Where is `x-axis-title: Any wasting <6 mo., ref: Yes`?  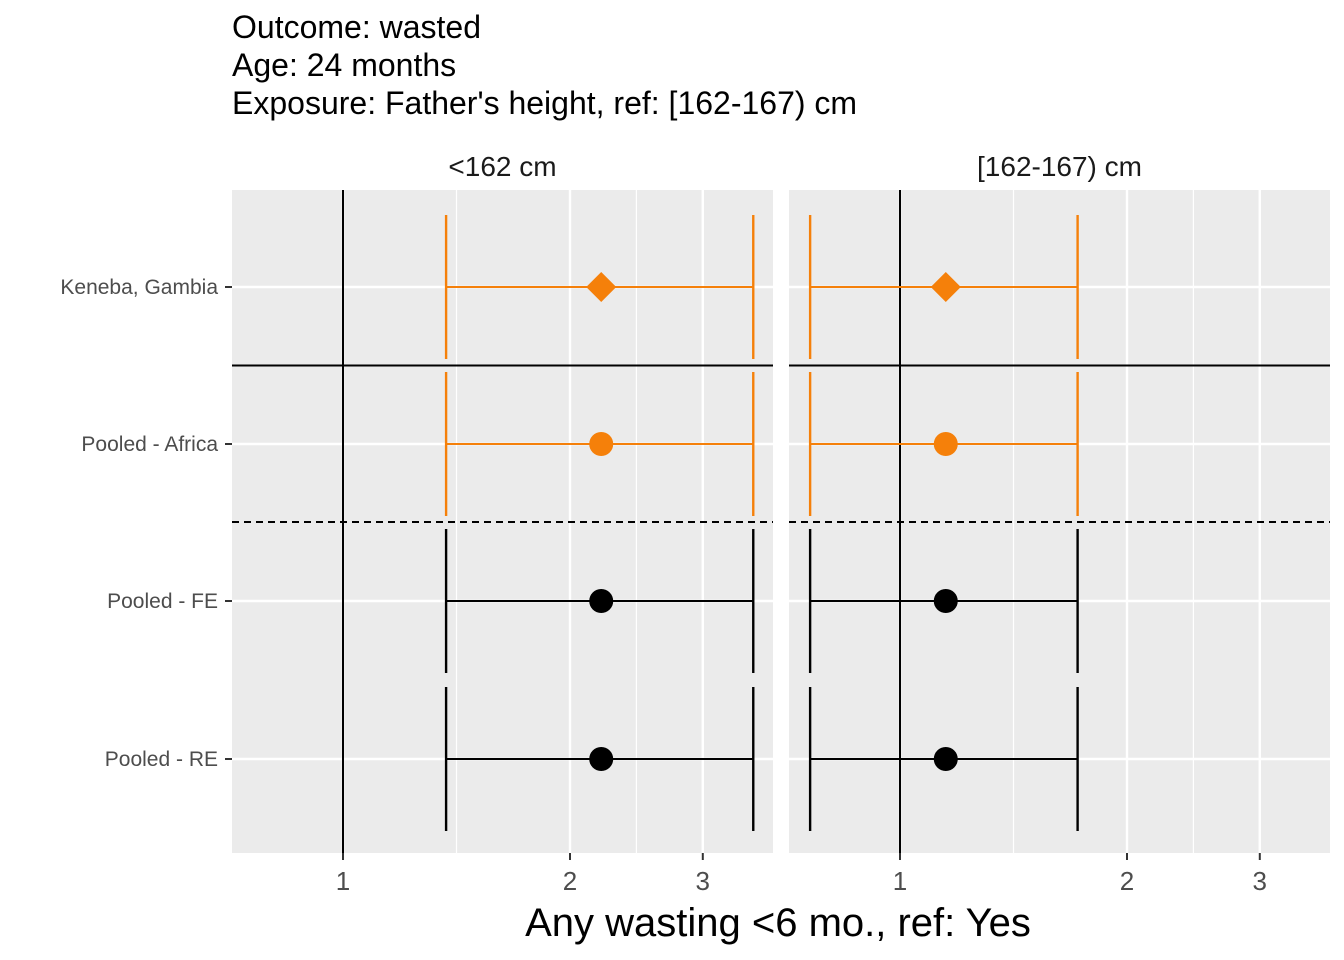
x-axis-title: Any wasting <6 mo., ref: Yes is located at coordinates (778, 923).